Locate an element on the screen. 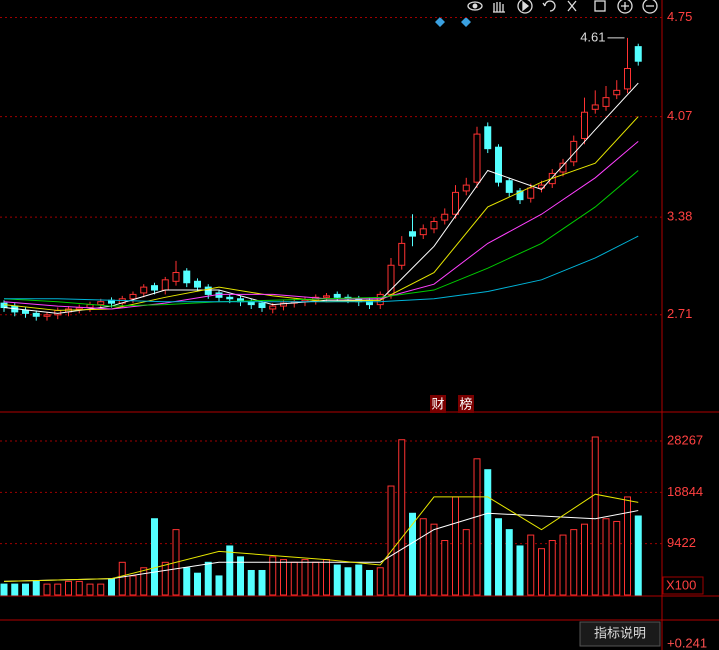  indicator-button is located at coordinates (620, 634).